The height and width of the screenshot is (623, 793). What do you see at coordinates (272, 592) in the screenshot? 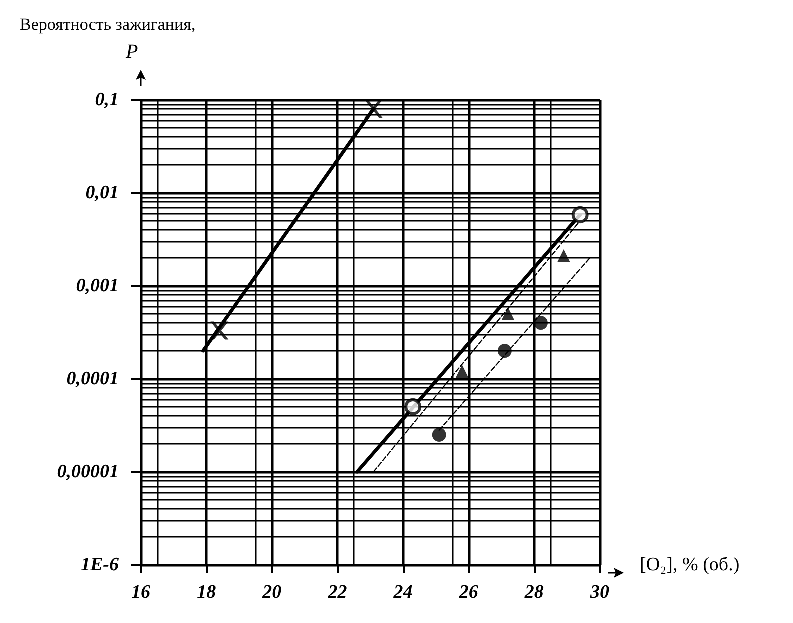
I see `x-tick-label: 20` at bounding box center [272, 592].